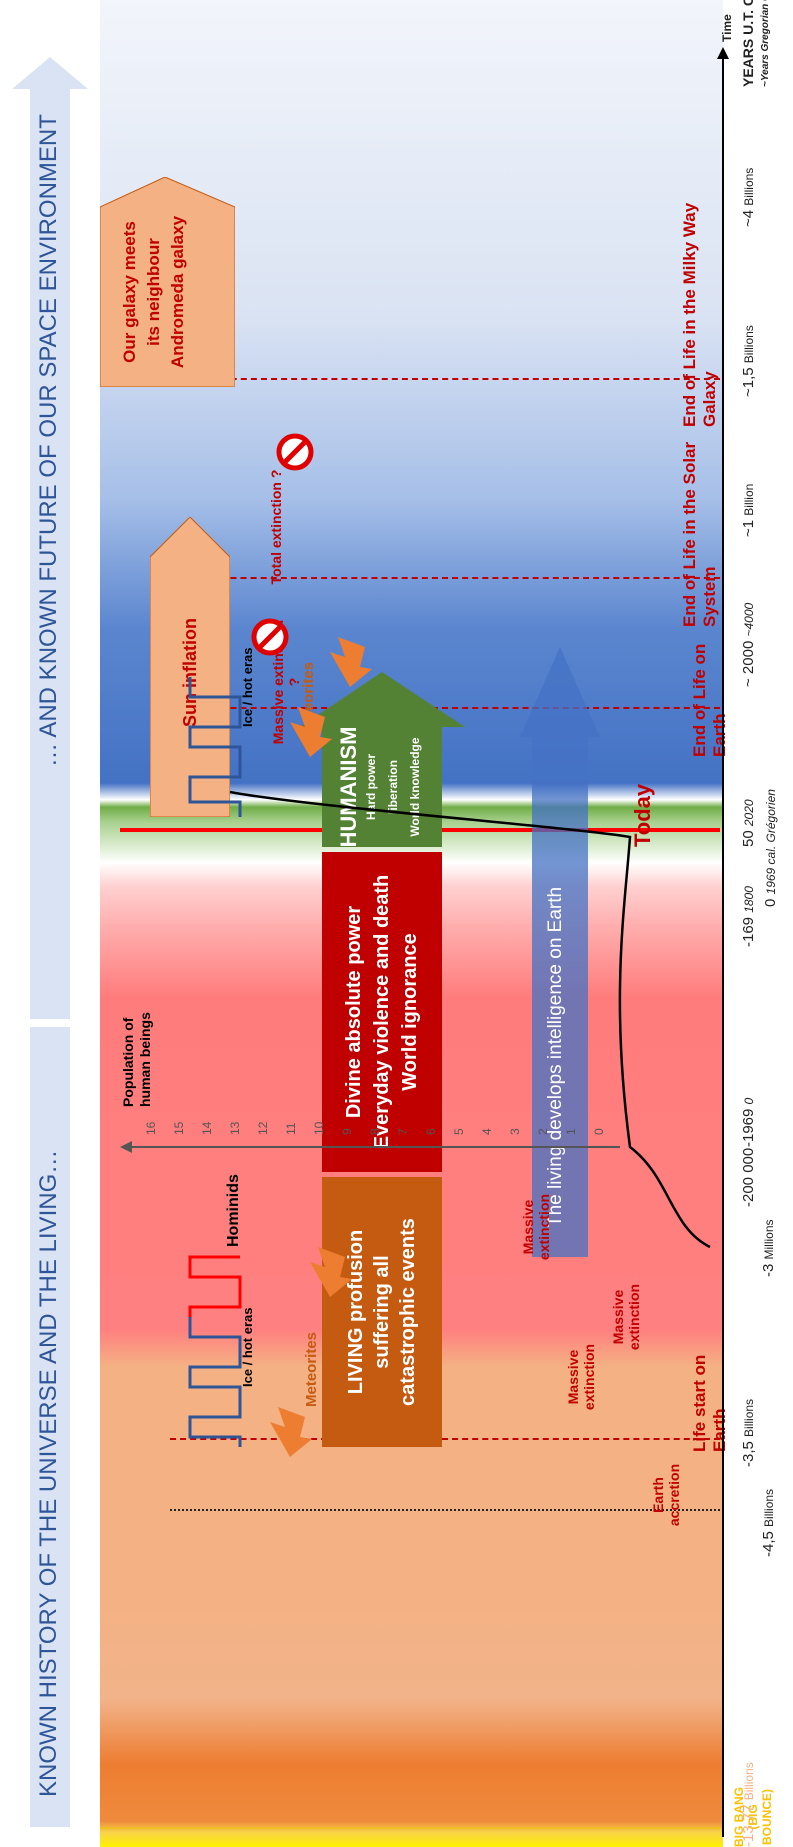  I want to click on meteor-icons, so click(311, 1352).